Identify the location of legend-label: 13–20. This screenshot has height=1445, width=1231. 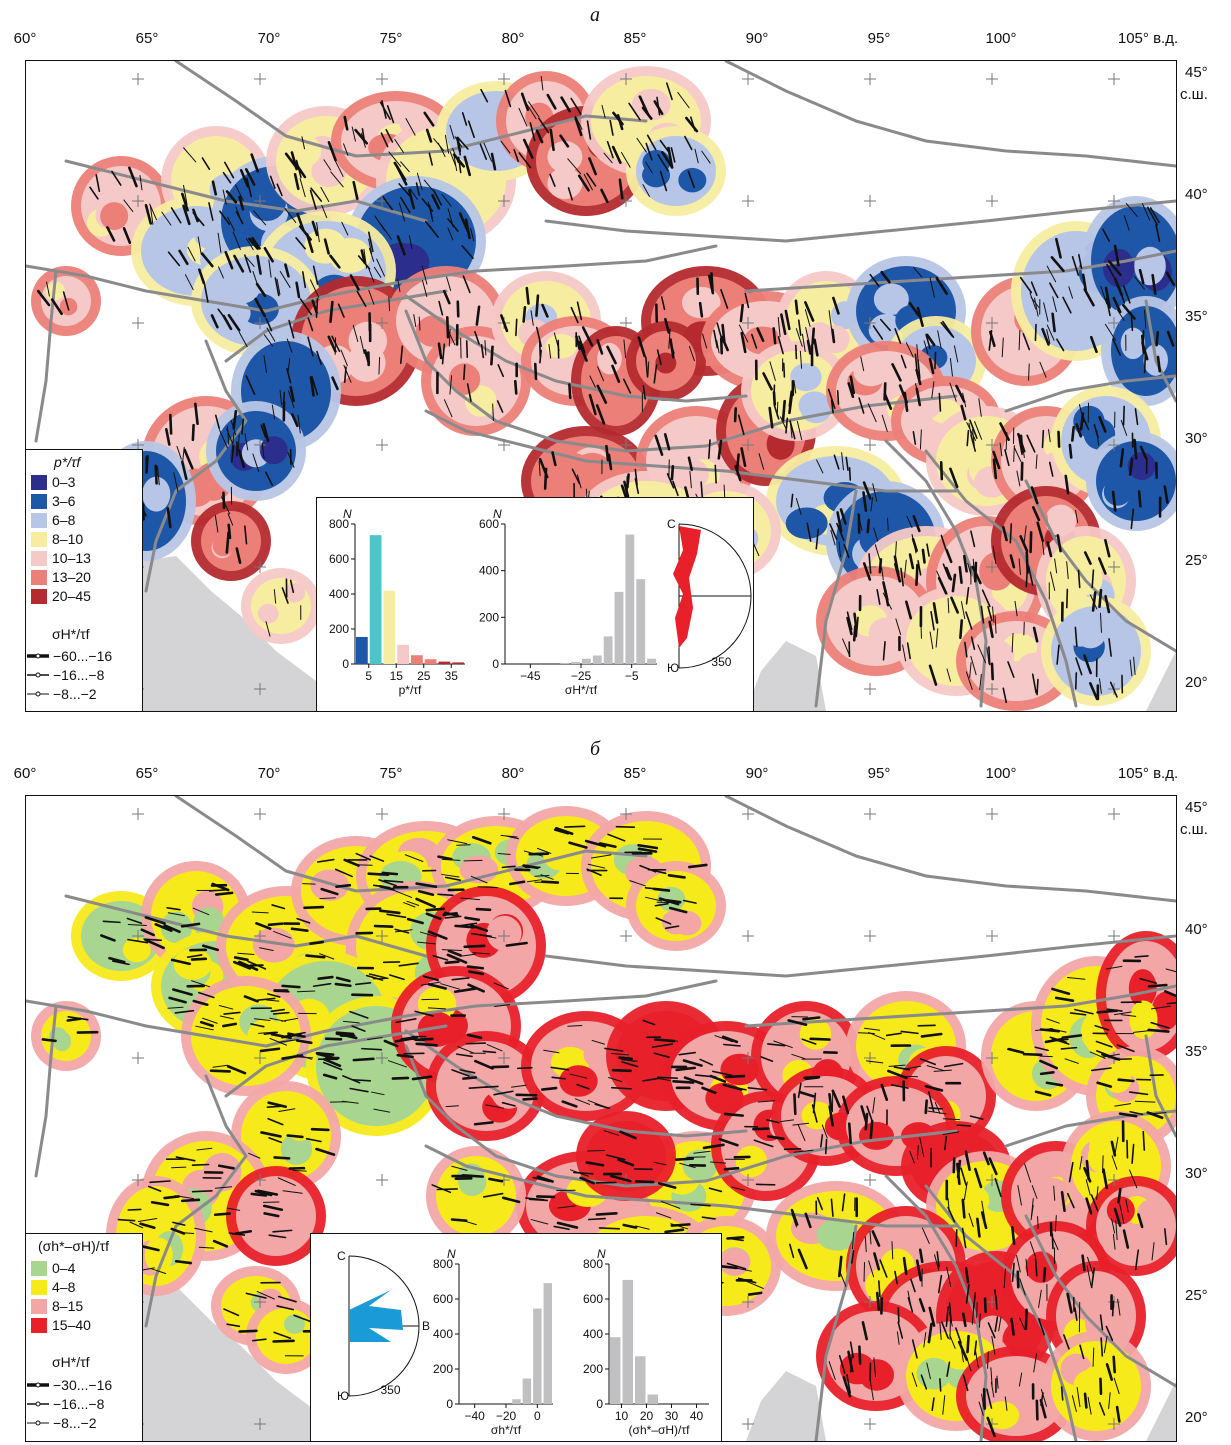
(71, 577).